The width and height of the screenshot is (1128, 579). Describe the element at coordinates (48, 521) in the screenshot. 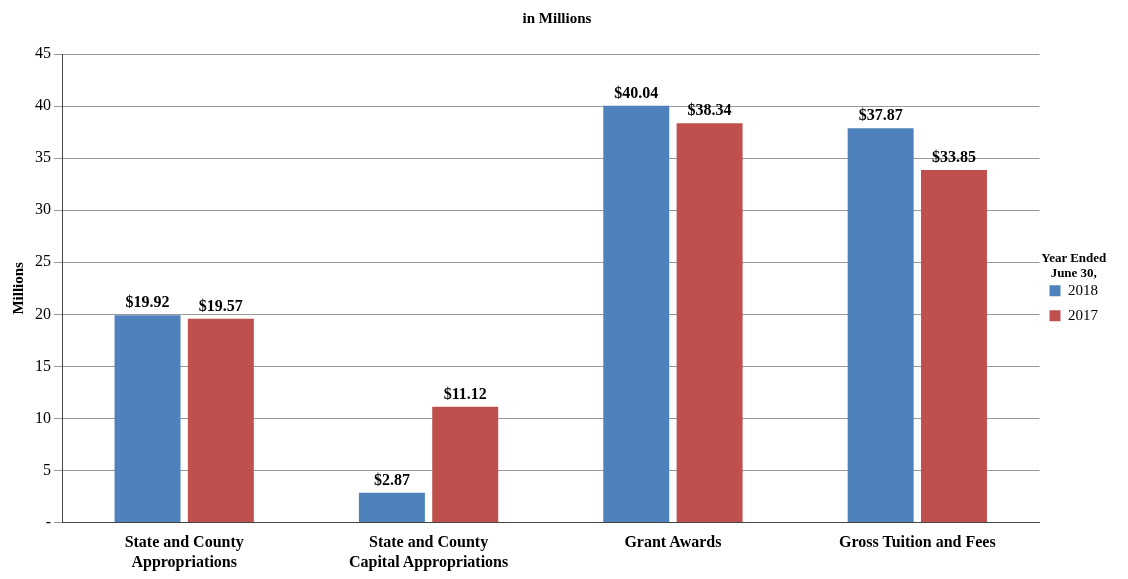

I see `y-tick-label: -` at that location.